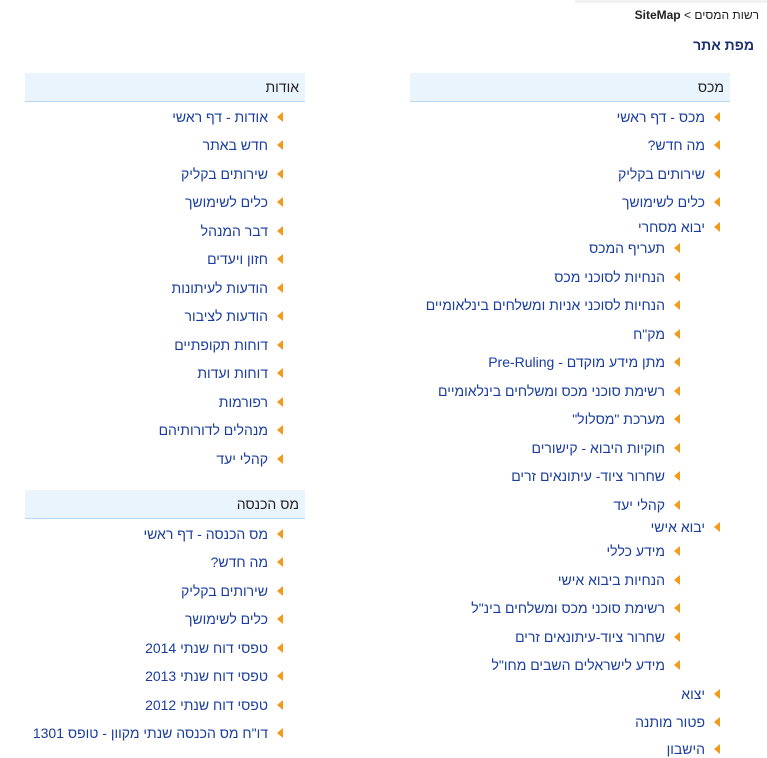  I want to click on breadcrumb: רשות המסים > SiteMap, so click(697, 15).